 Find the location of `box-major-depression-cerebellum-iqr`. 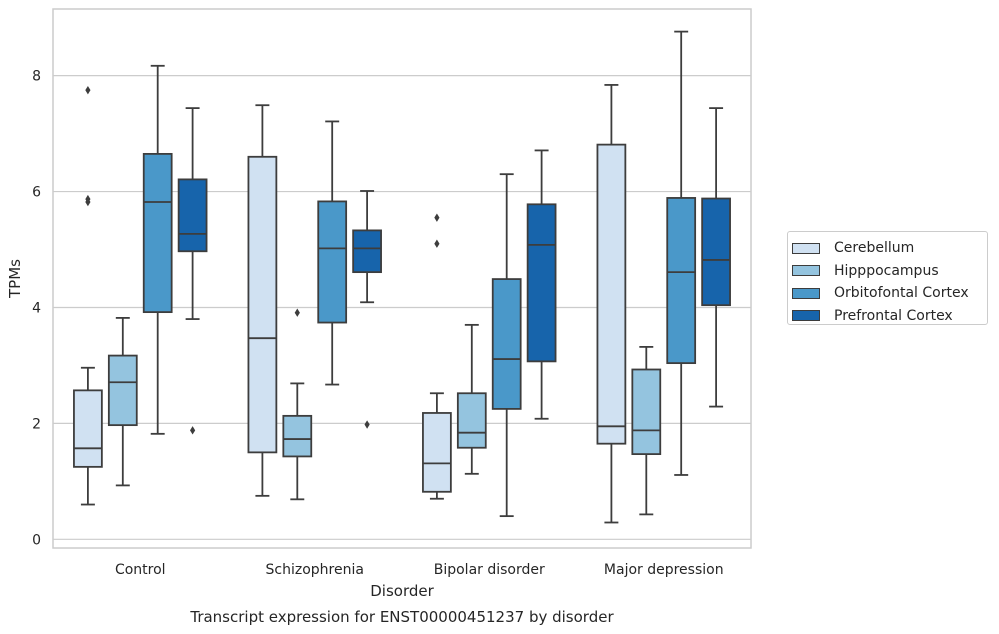

box-major-depression-cerebellum-iqr is located at coordinates (611, 294).